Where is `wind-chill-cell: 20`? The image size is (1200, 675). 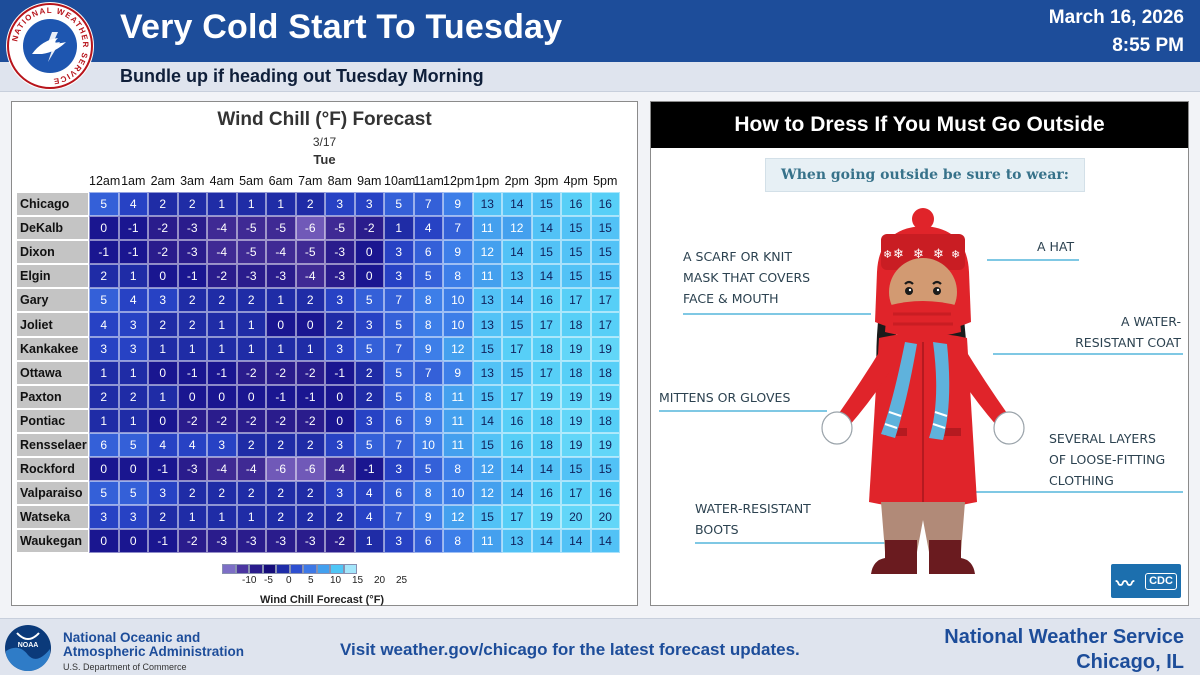 wind-chill-cell: 20 is located at coordinates (576, 517).